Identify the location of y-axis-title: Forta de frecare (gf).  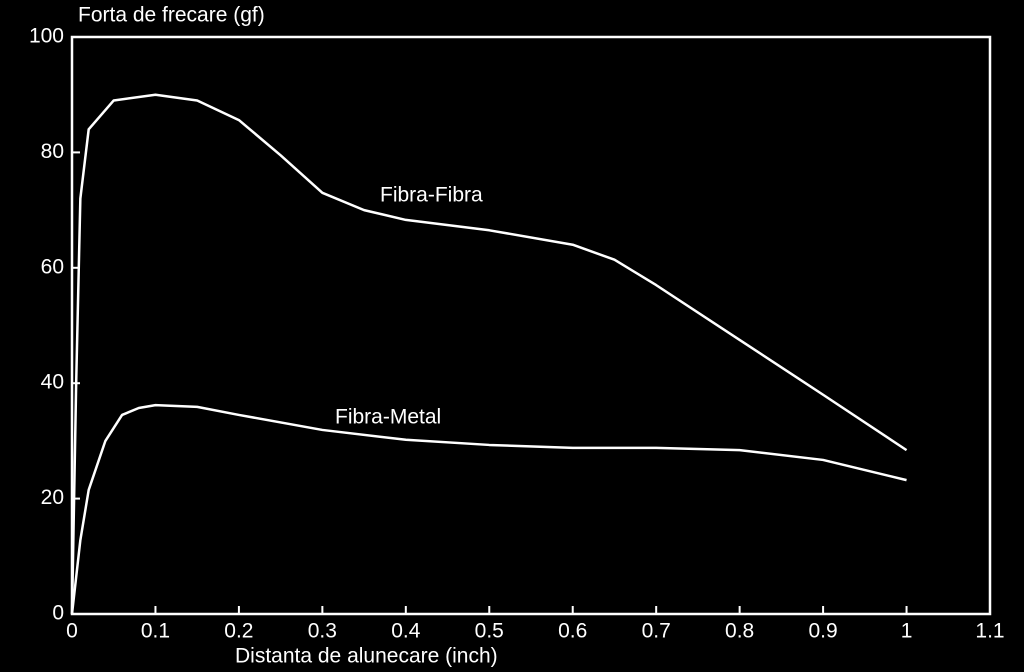
(171, 15).